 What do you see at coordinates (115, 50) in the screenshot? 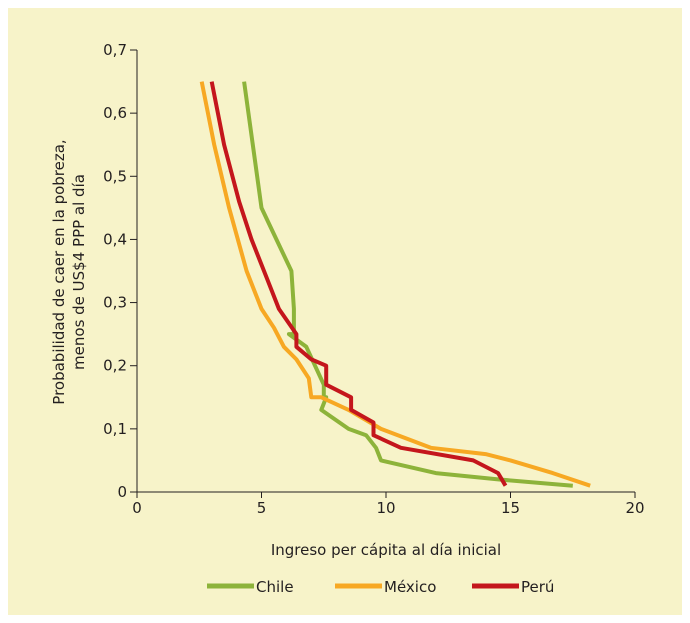
I see `y-tick-label: 0,7` at bounding box center [115, 50].